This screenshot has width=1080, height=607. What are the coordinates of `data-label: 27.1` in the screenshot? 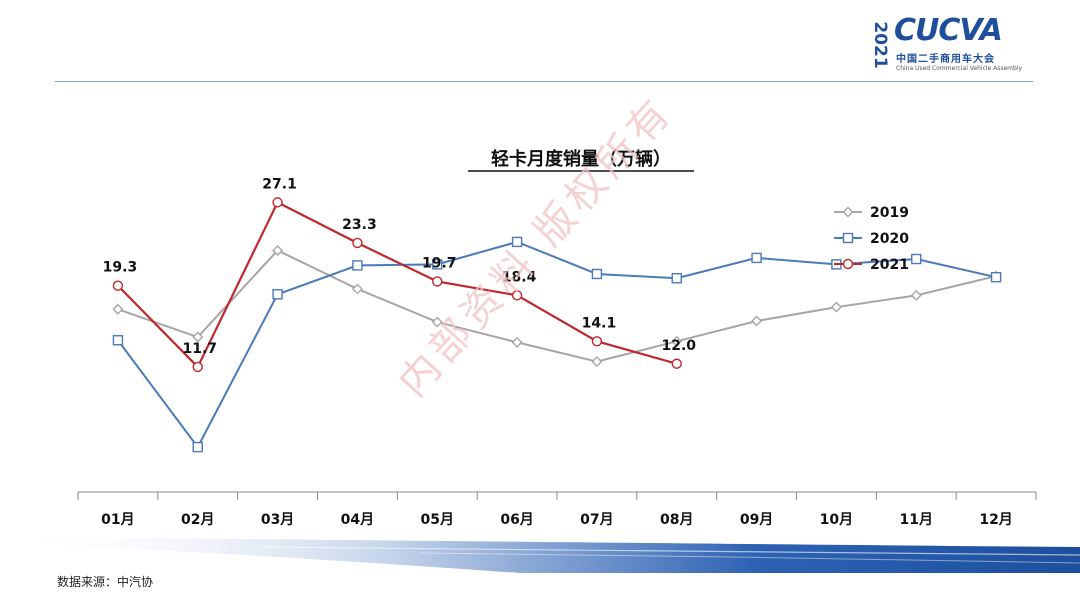 It's located at (279, 184).